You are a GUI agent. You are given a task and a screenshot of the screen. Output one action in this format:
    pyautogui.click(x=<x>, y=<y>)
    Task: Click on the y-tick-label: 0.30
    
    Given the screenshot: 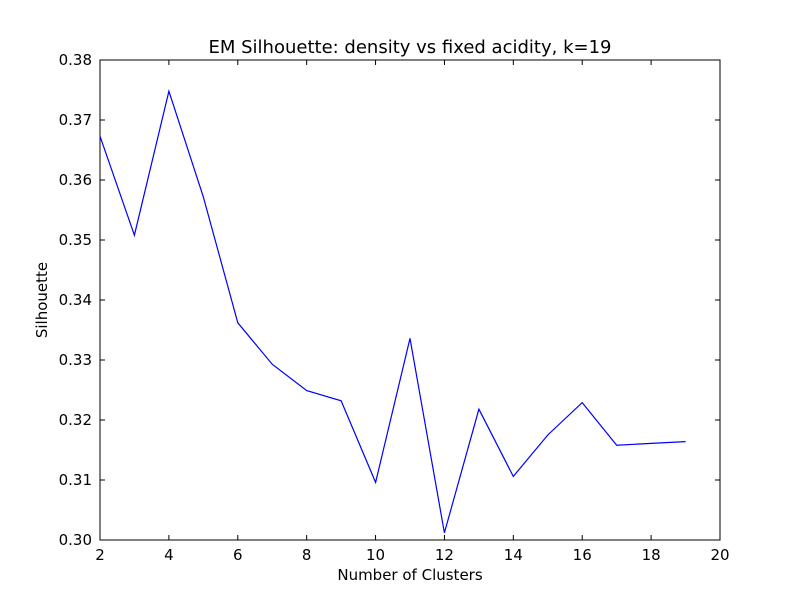 What is the action you would take?
    pyautogui.click(x=75, y=540)
    